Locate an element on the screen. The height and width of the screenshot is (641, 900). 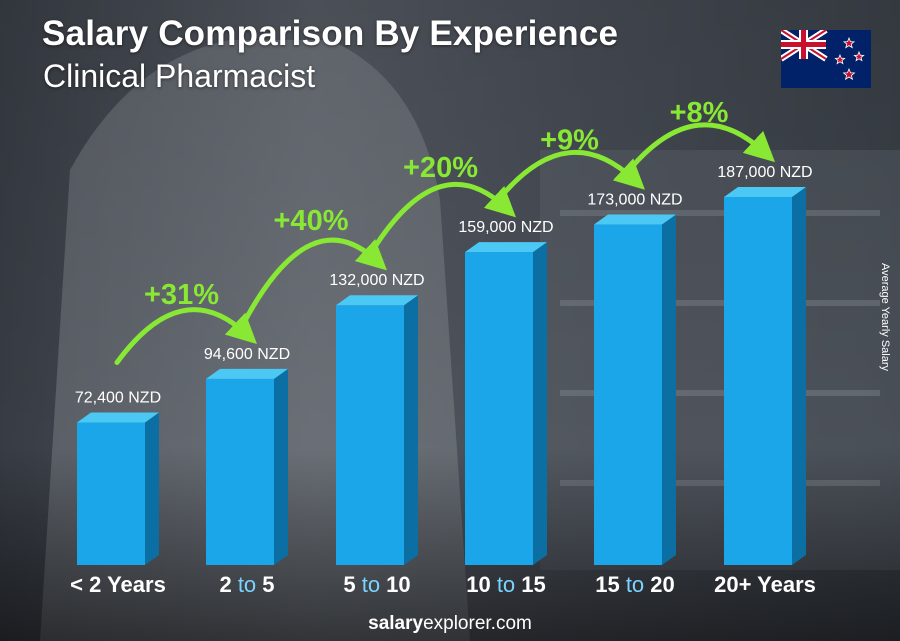
category-label: 5 to 10 is located at coordinates (376, 584).